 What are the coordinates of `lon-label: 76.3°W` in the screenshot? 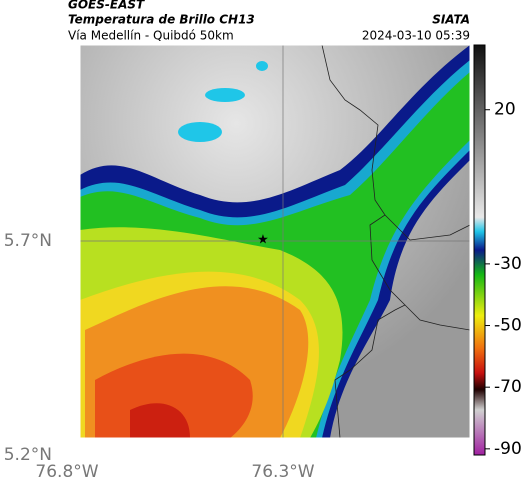 It's located at (282, 472).